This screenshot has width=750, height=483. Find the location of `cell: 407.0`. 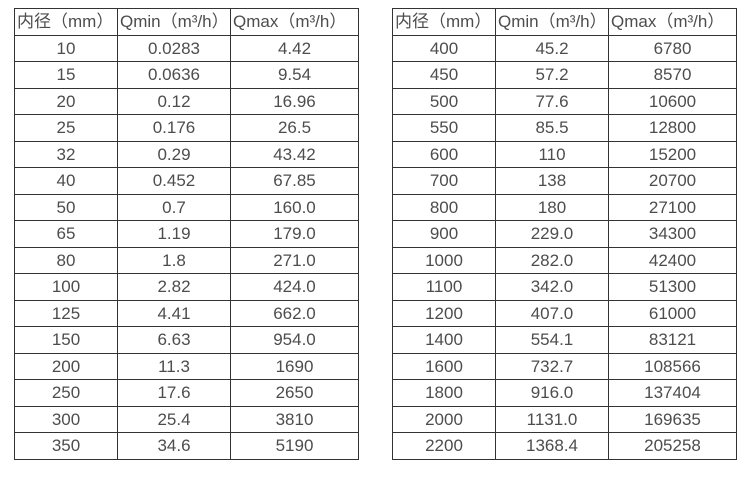

cell: 407.0 is located at coordinates (552, 313).